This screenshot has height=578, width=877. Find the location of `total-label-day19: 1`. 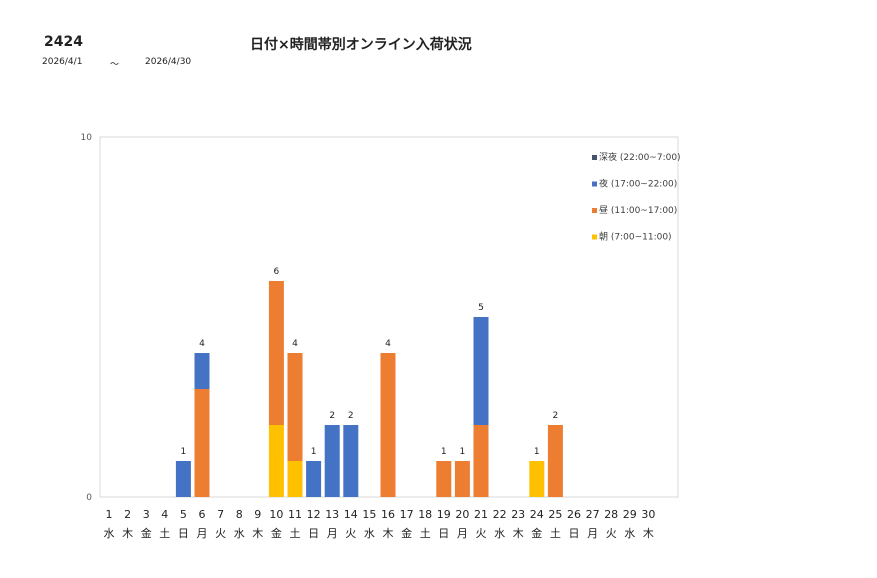

total-label-day19: 1 is located at coordinates (444, 452).